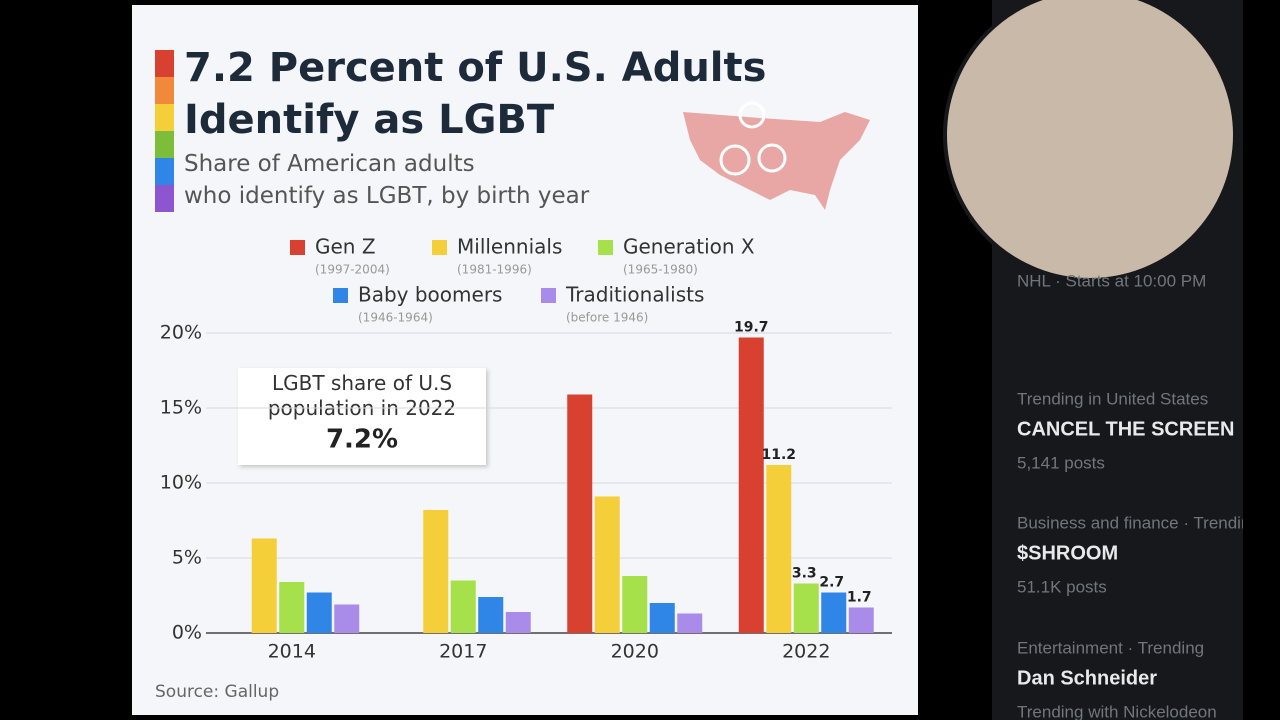  I want to click on data-label: 11.2, so click(778, 455).